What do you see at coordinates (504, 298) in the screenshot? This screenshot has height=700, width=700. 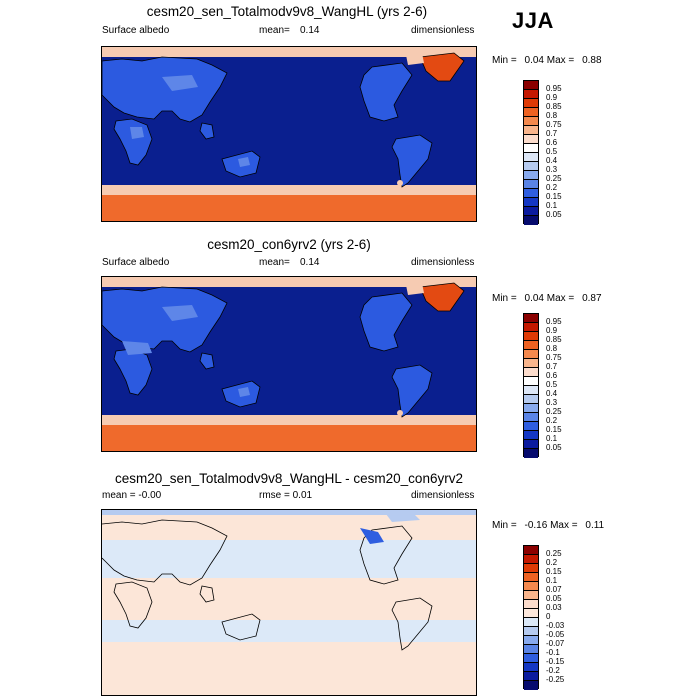 I see `min-label: Min =` at bounding box center [504, 298].